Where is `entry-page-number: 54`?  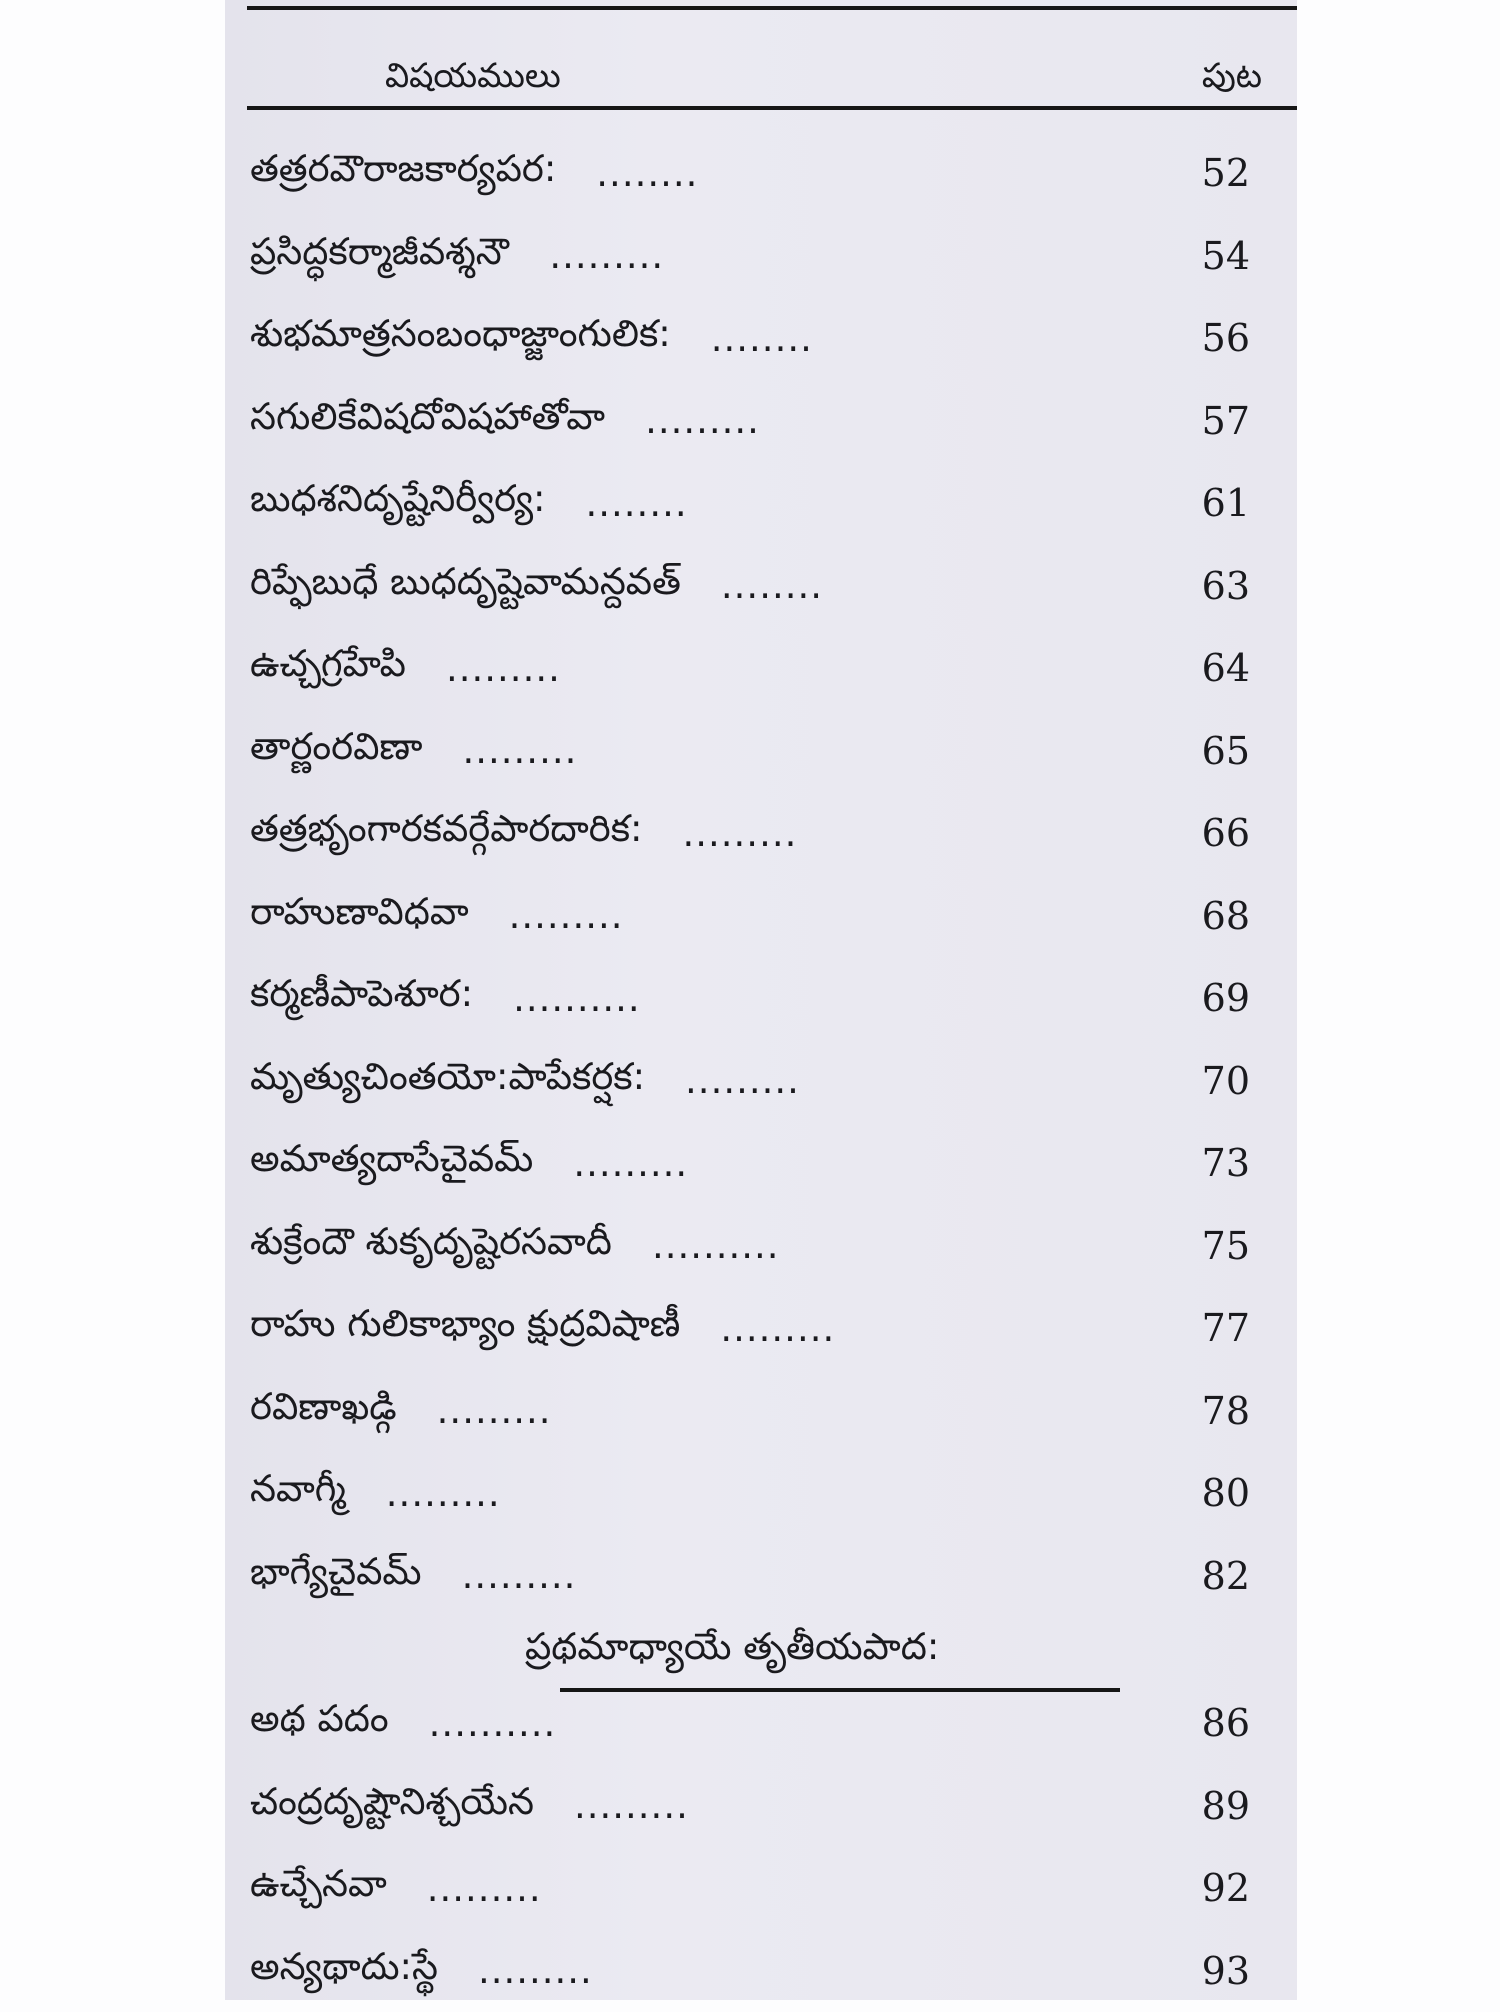 entry-page-number: 54 is located at coordinates (1226, 256).